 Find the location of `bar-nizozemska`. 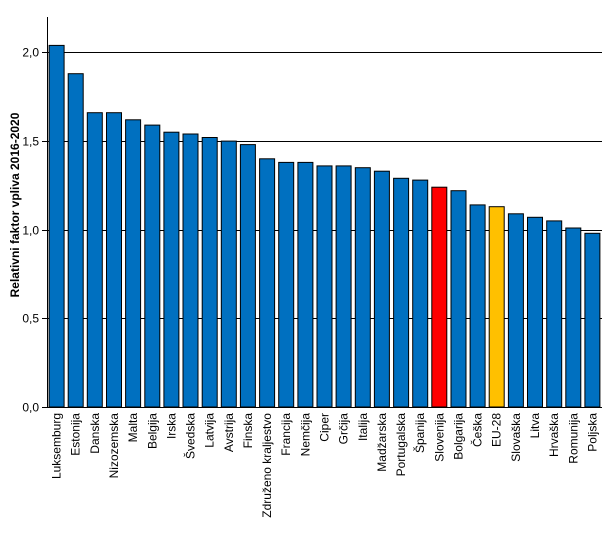

bar-nizozemska is located at coordinates (114, 260).